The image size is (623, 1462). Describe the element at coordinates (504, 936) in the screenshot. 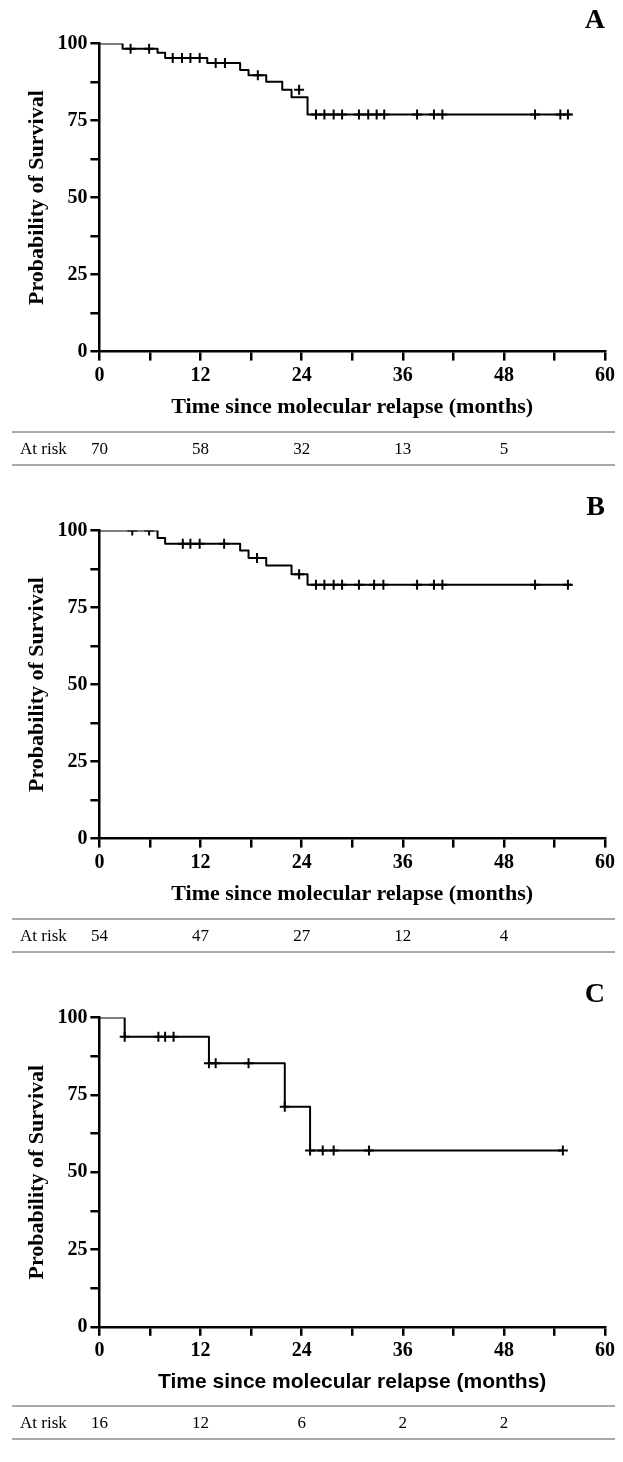

I see `text: 4` at that location.